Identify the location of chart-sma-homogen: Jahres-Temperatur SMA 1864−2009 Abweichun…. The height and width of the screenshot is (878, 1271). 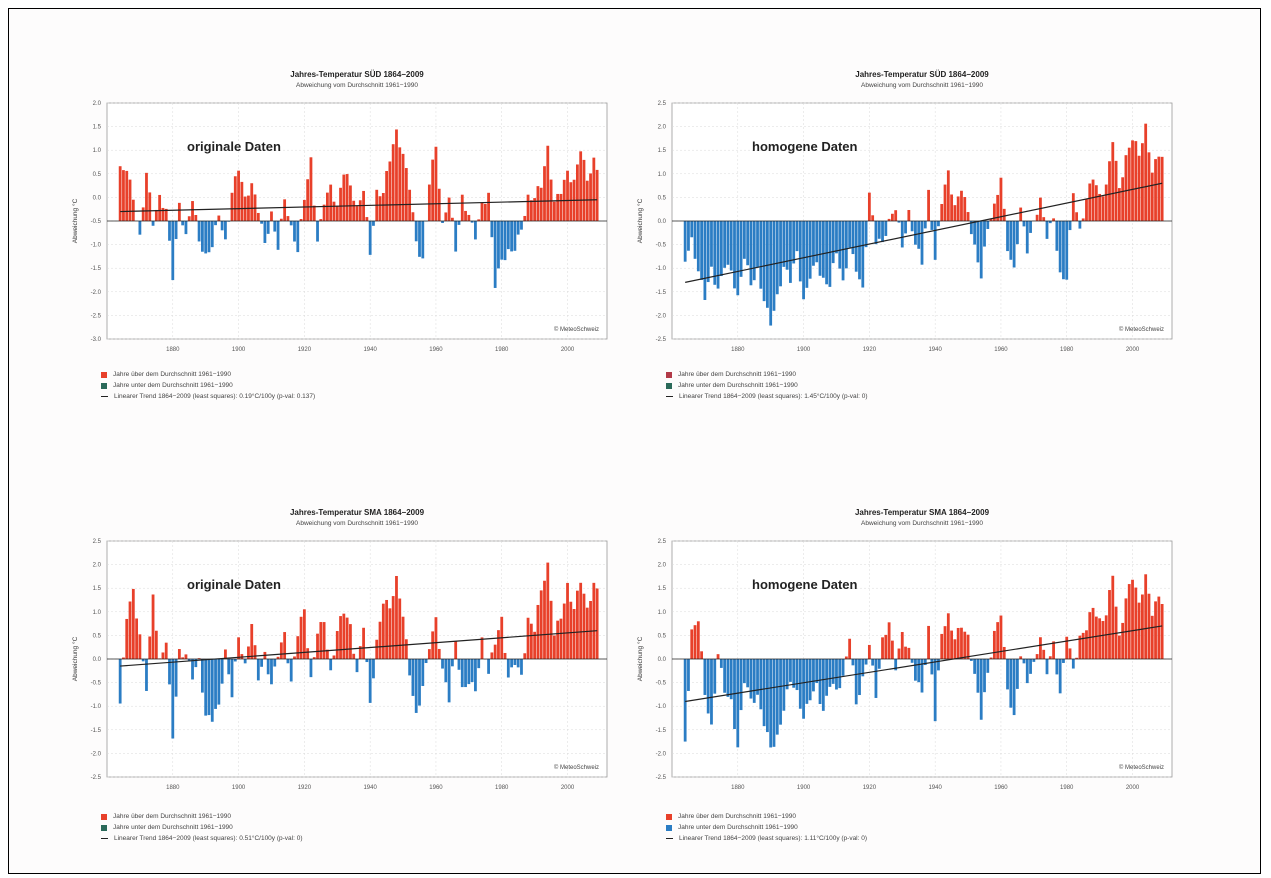
(904, 649).